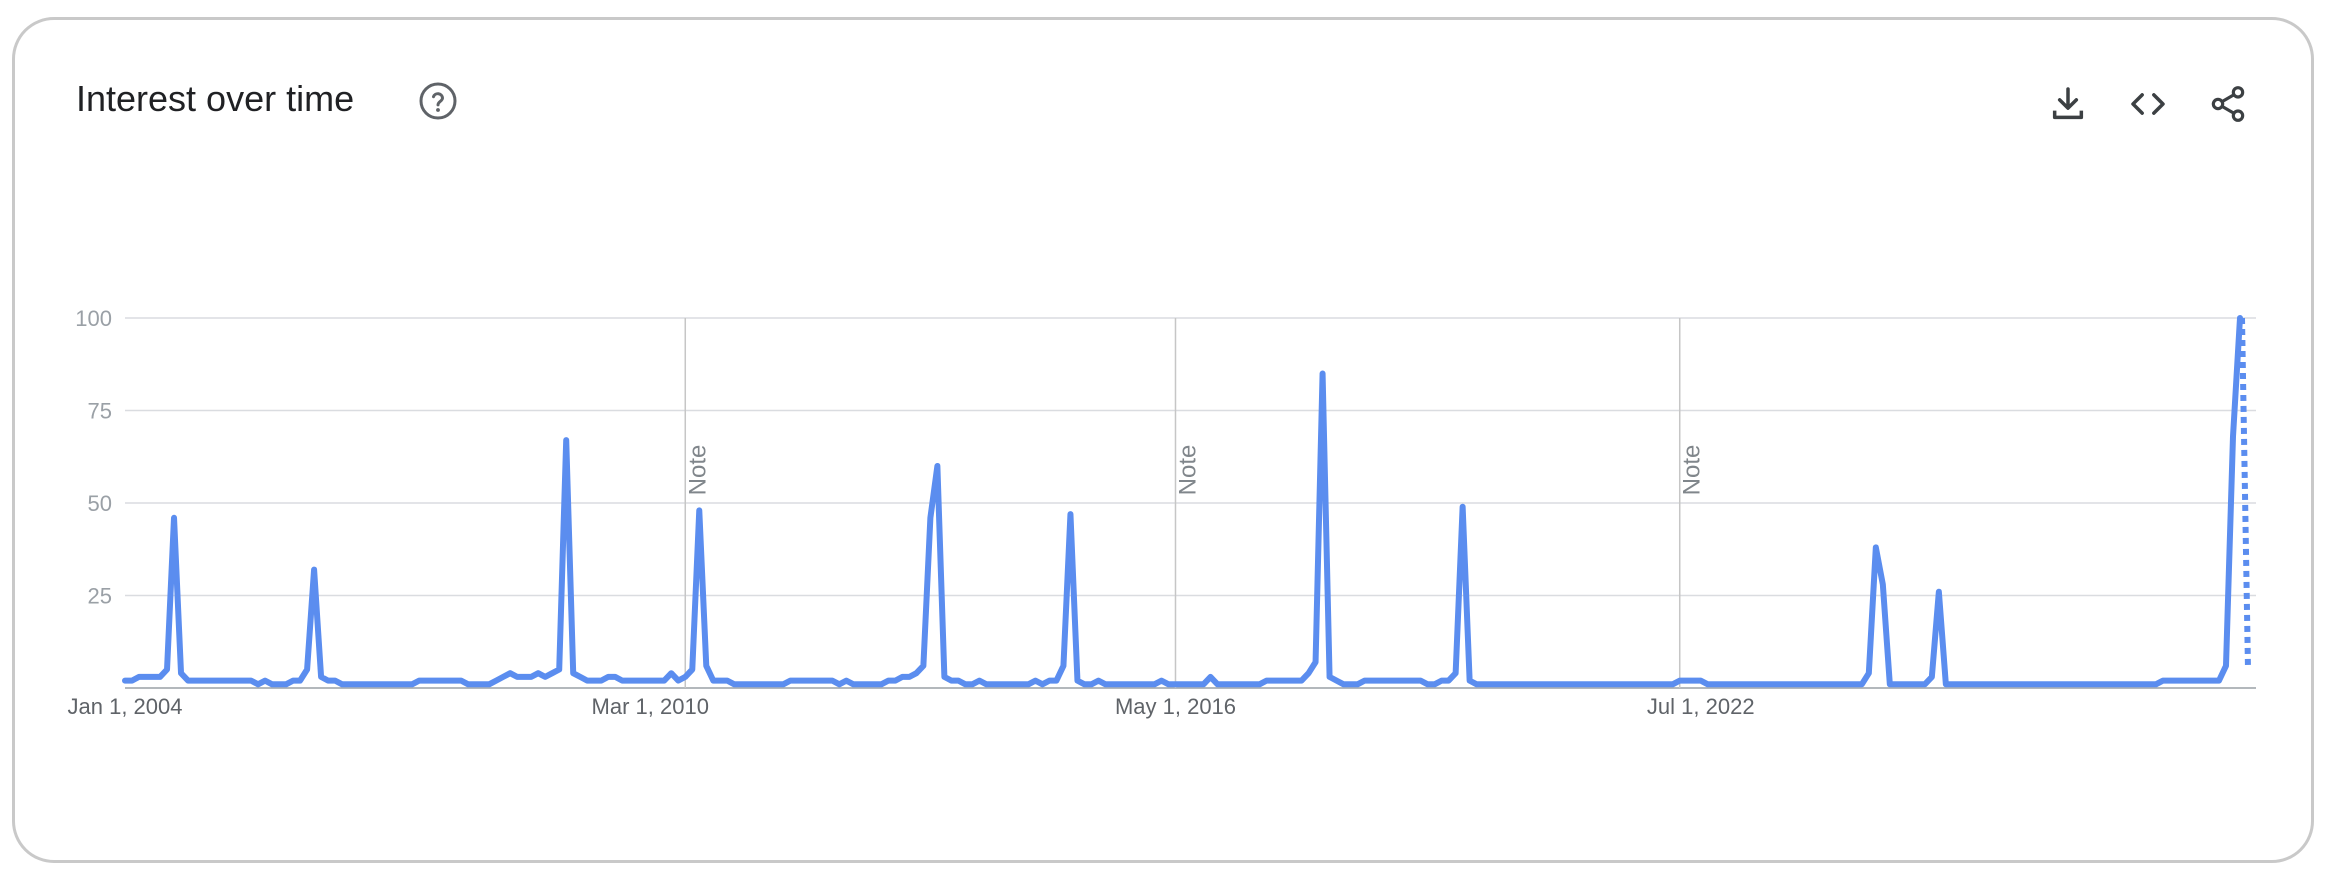 This screenshot has height=884, width=2332. What do you see at coordinates (438, 101) in the screenshot?
I see `help-icon` at bounding box center [438, 101].